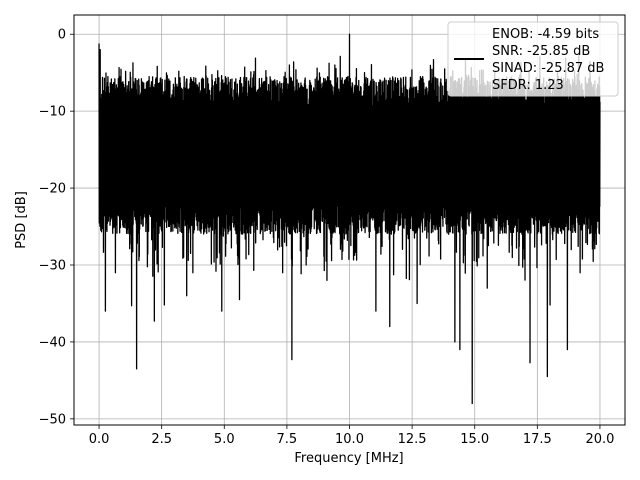 This screenshot has width=640, height=480. What do you see at coordinates (21, 220) in the screenshot?
I see `y-axis-label: PSD [dB]` at bounding box center [21, 220].